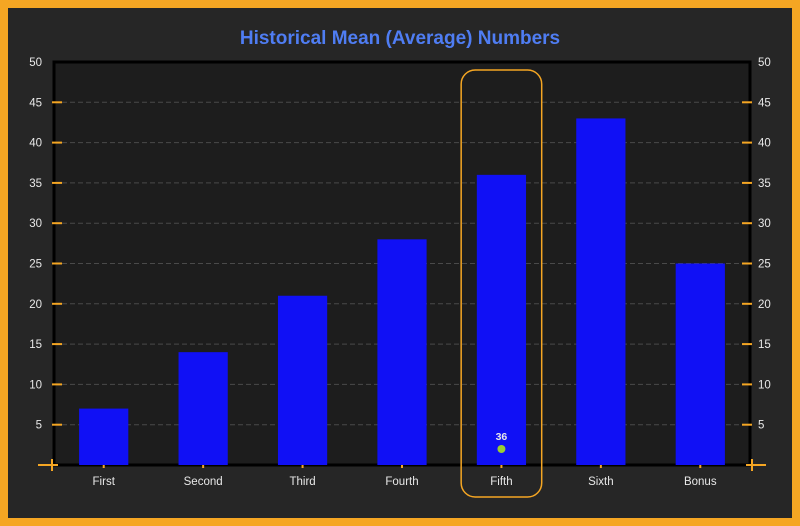 This screenshot has height=526, width=800. I want to click on y-tick-label-left: 15, so click(35, 345).